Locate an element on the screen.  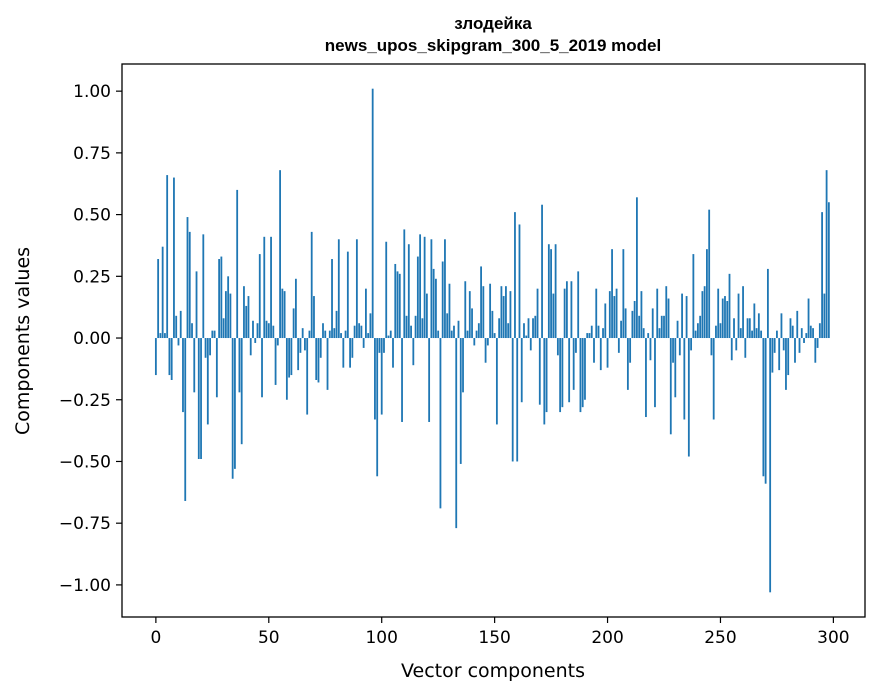
y-axis-label: Components values is located at coordinates (23, 341).